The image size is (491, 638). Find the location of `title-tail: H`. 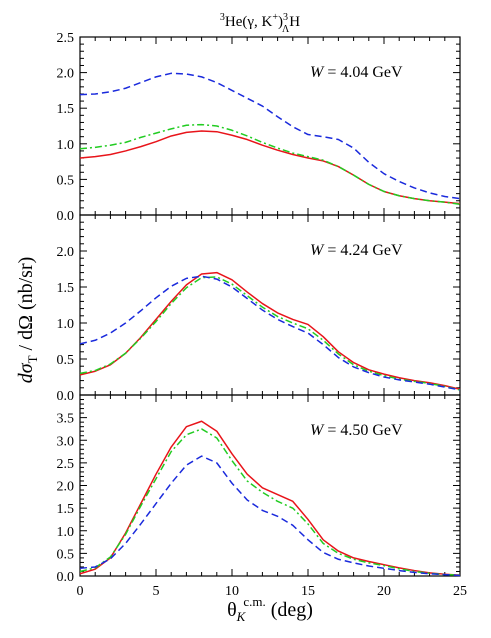

title-tail: H is located at coordinates (294, 22).